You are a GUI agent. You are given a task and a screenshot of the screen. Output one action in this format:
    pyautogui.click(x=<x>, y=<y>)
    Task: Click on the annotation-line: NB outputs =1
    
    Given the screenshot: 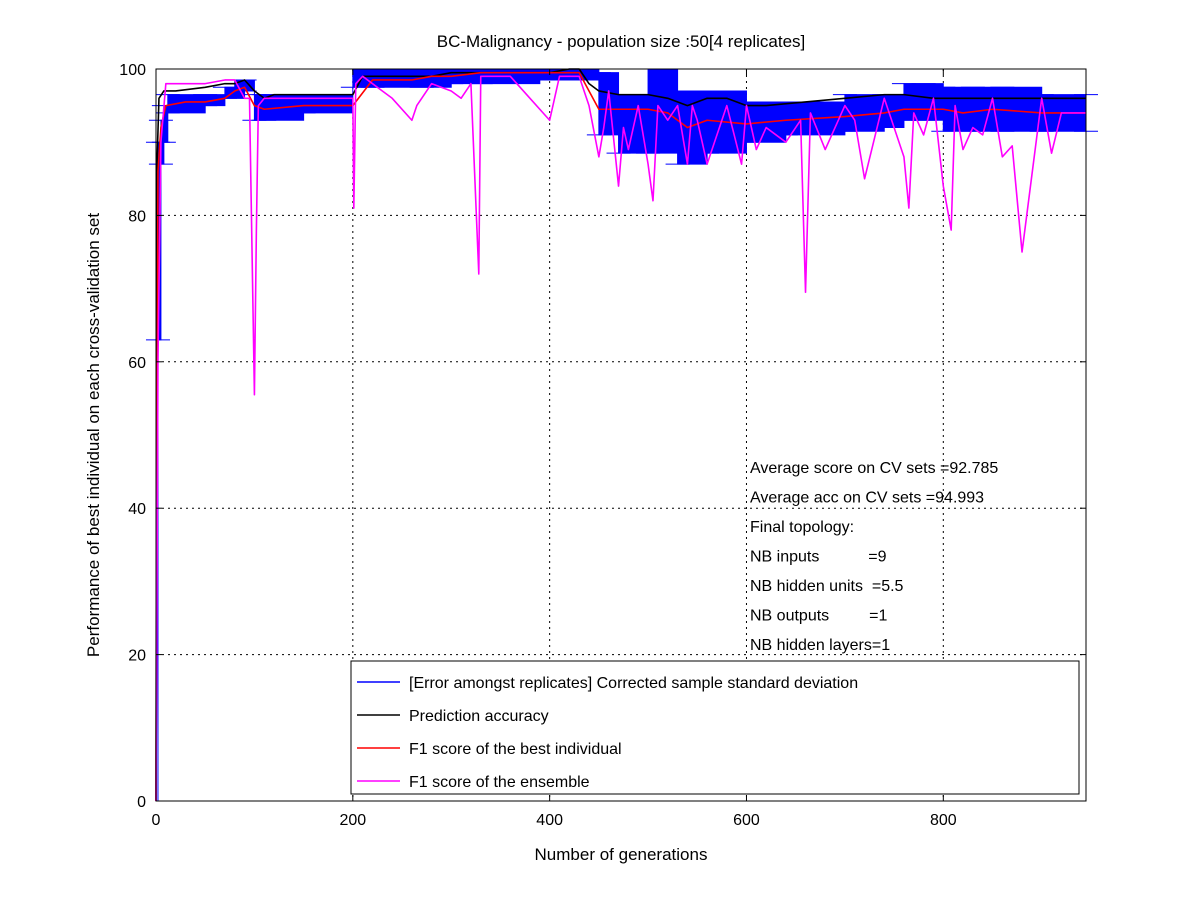 What is the action you would take?
    pyautogui.click(x=819, y=616)
    